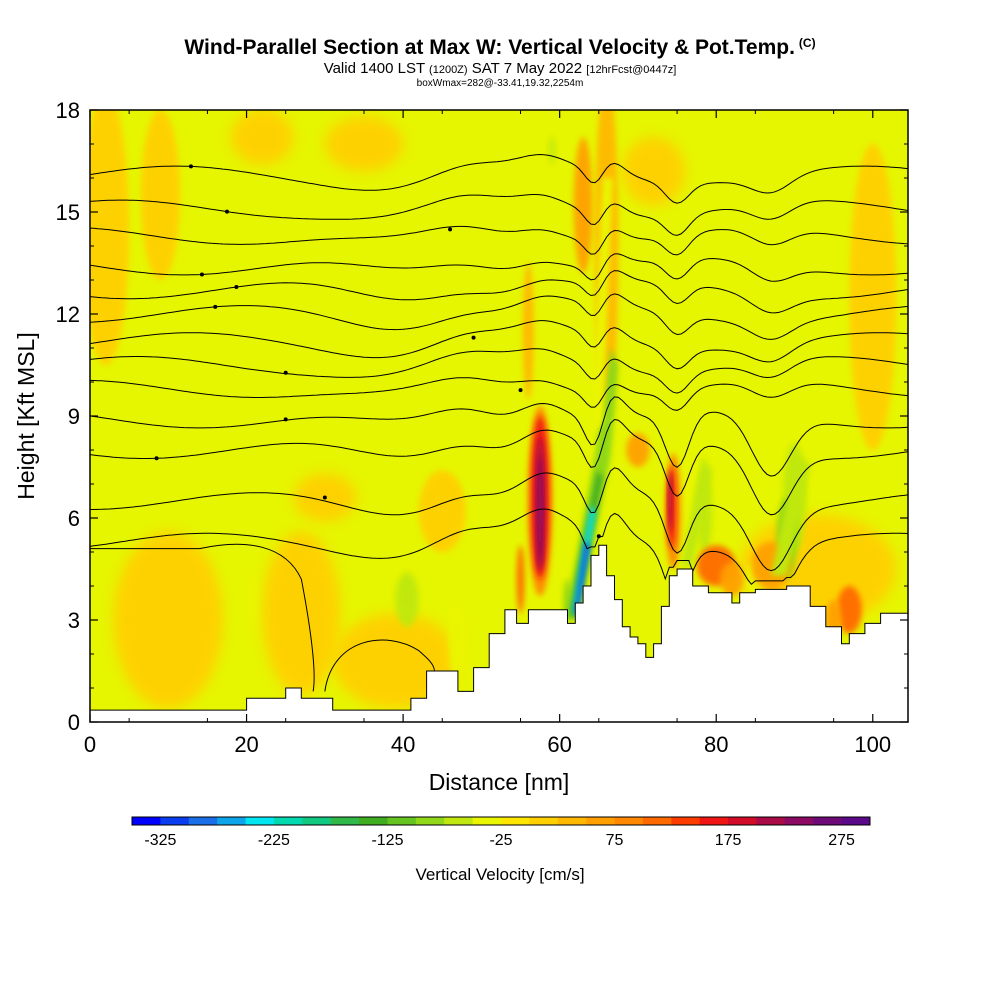 The image size is (1000, 1000). I want to click on colorbar-frame, so click(501, 821).